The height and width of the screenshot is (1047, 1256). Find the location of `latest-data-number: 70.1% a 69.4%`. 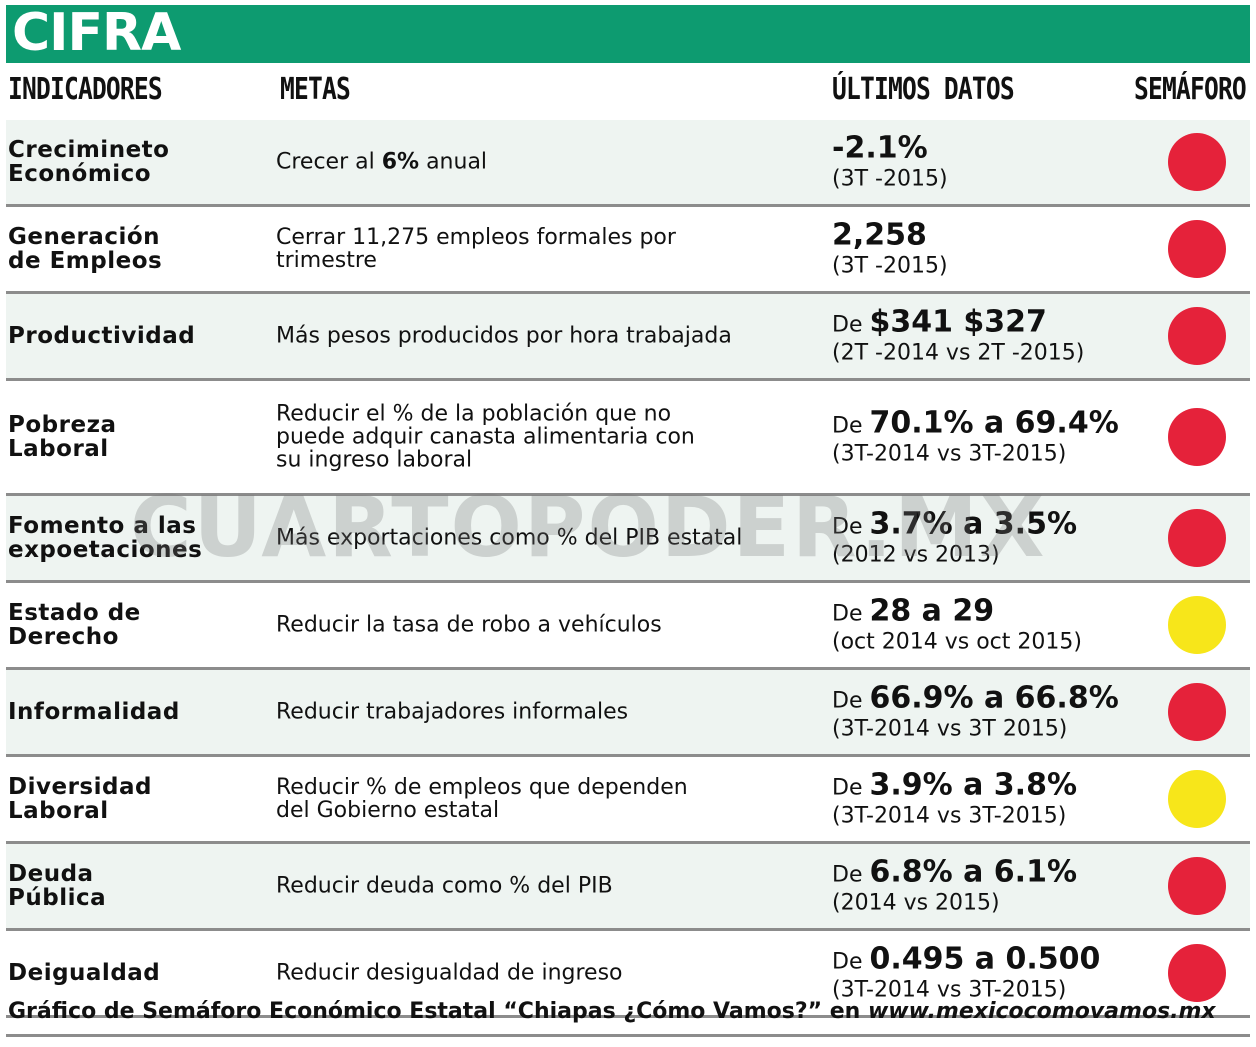

latest-data-number: 70.1% a 69.4% is located at coordinates (994, 423).